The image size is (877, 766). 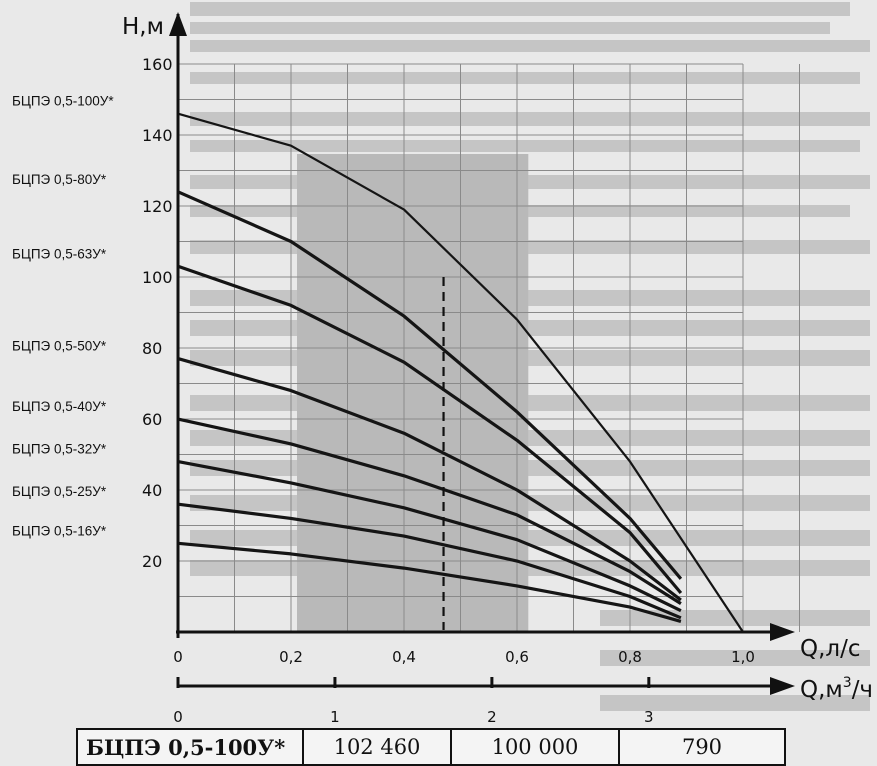 What do you see at coordinates (59, 530) in the screenshot?
I see `series-label: БЦПЭ 0,5-16У*` at bounding box center [59, 530].